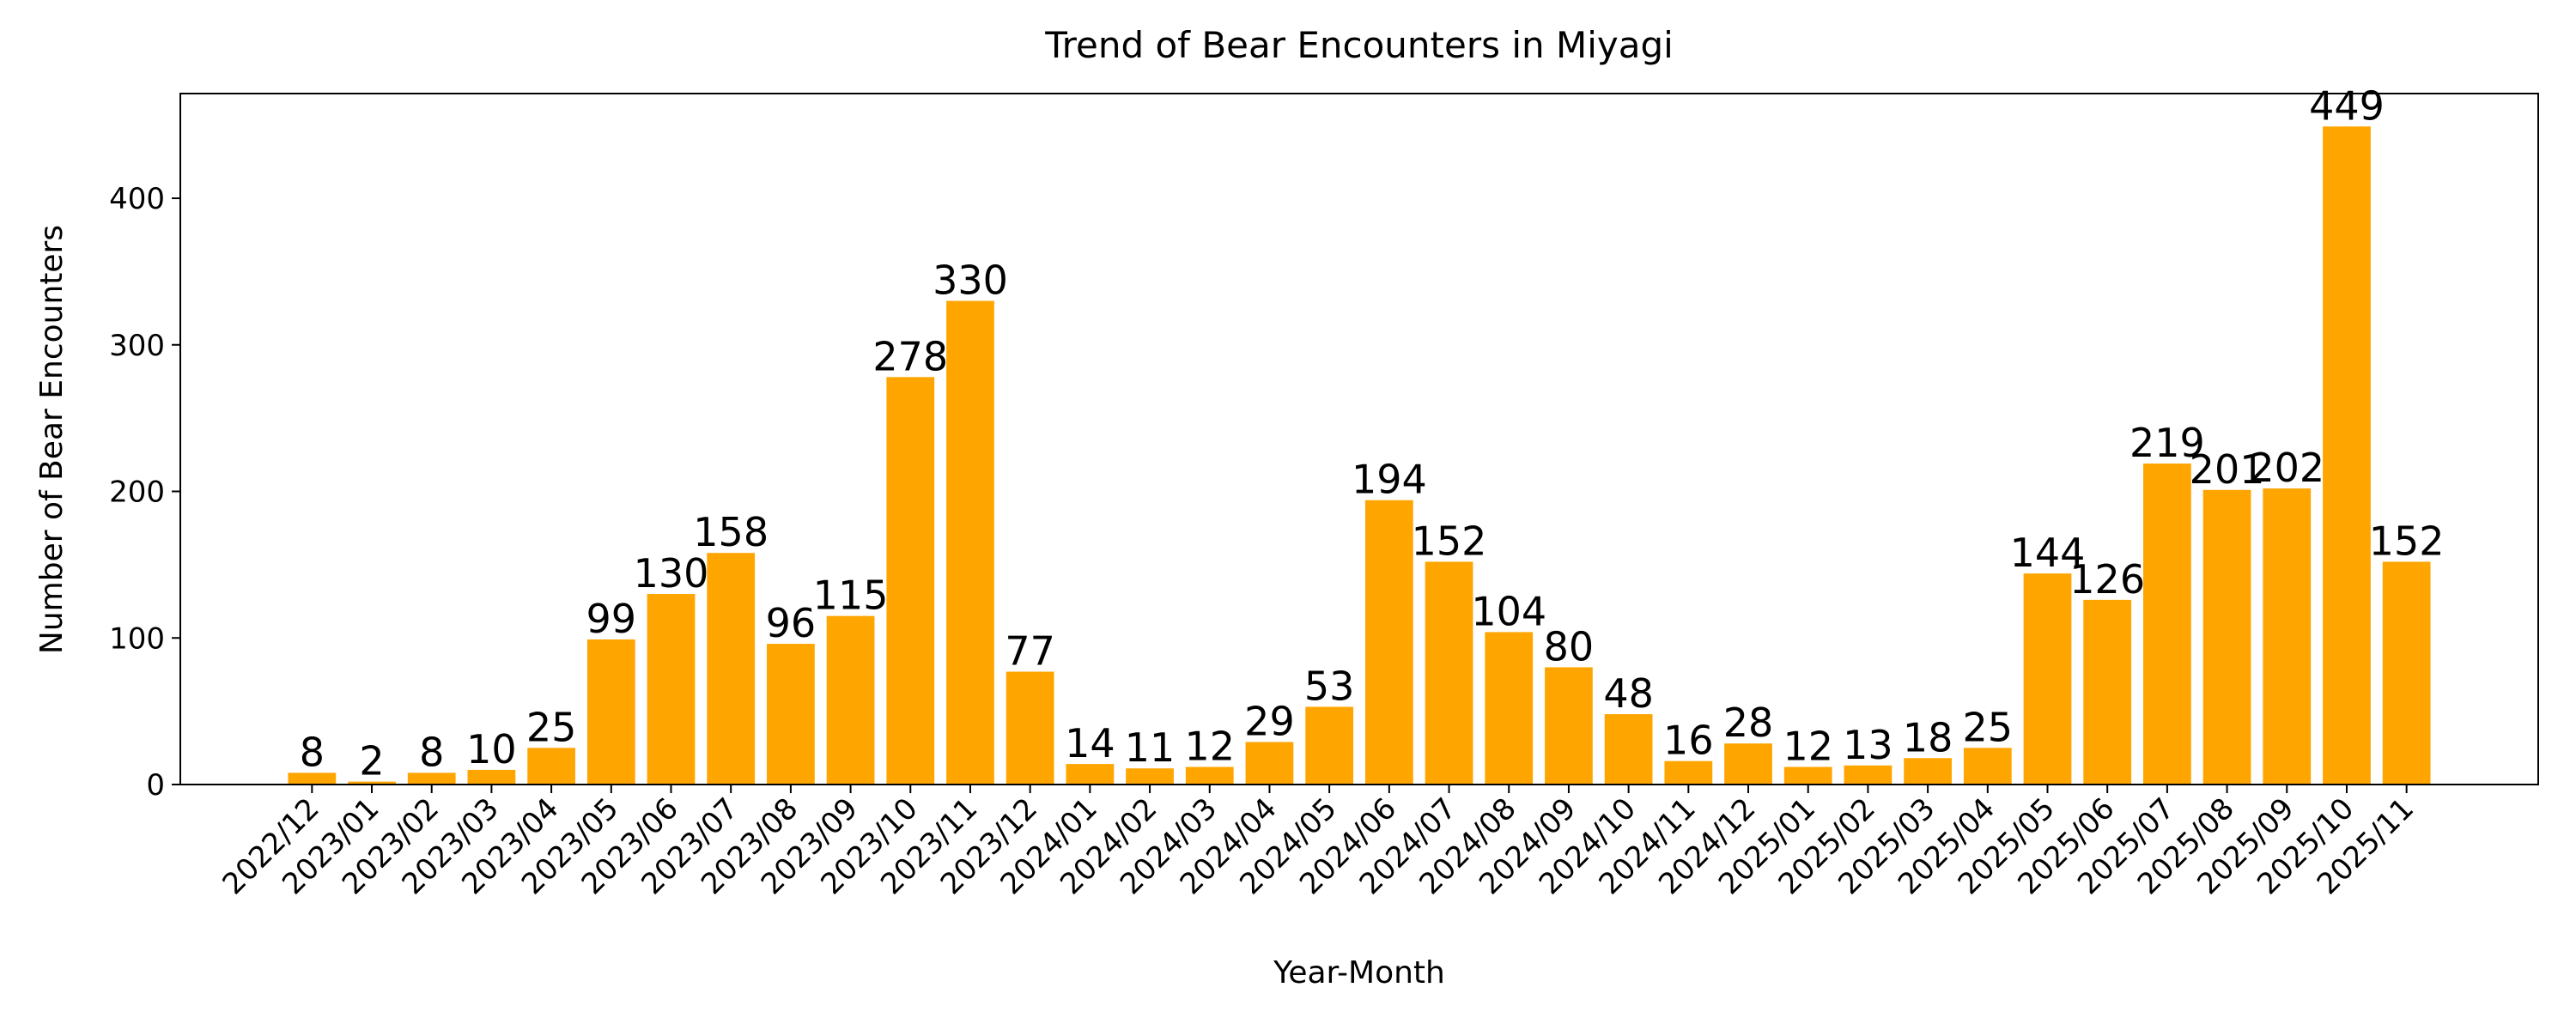  Describe the element at coordinates (2107, 579) in the screenshot. I see `value-label: 126` at that location.